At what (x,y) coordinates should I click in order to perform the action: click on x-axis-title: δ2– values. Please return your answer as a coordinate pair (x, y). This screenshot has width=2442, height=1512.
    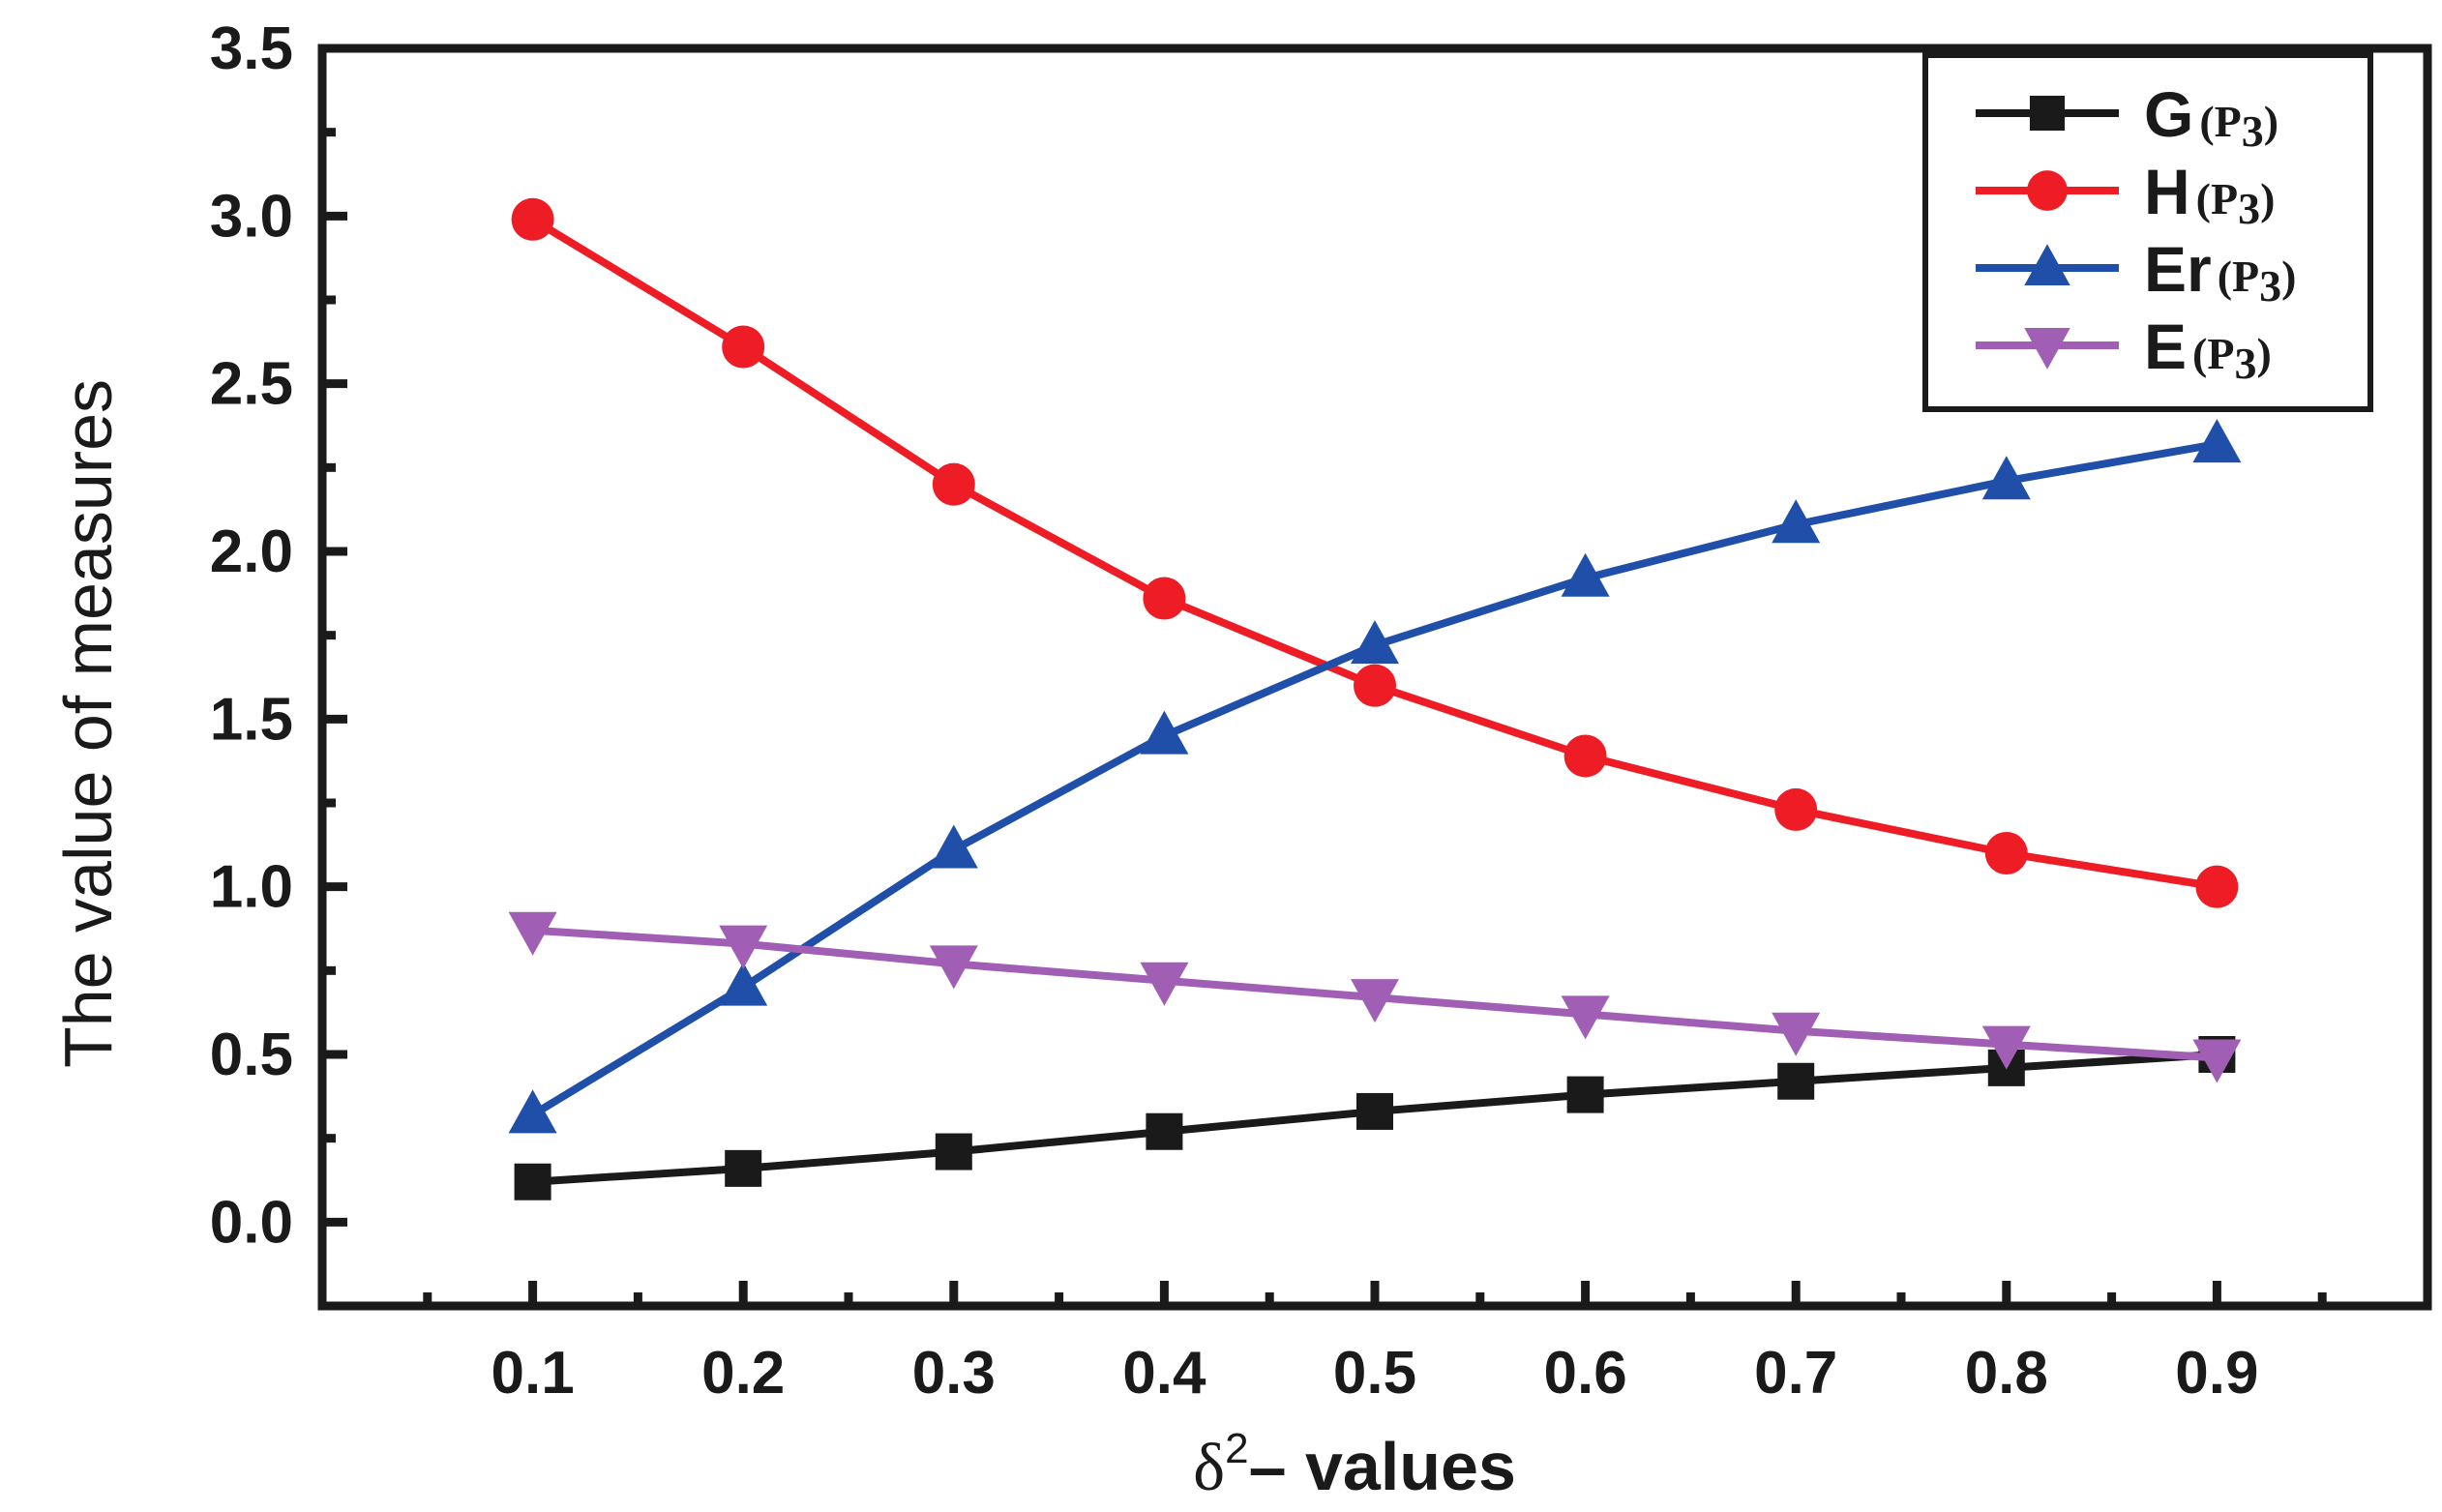
    Looking at the image, I should click on (1354, 1465).